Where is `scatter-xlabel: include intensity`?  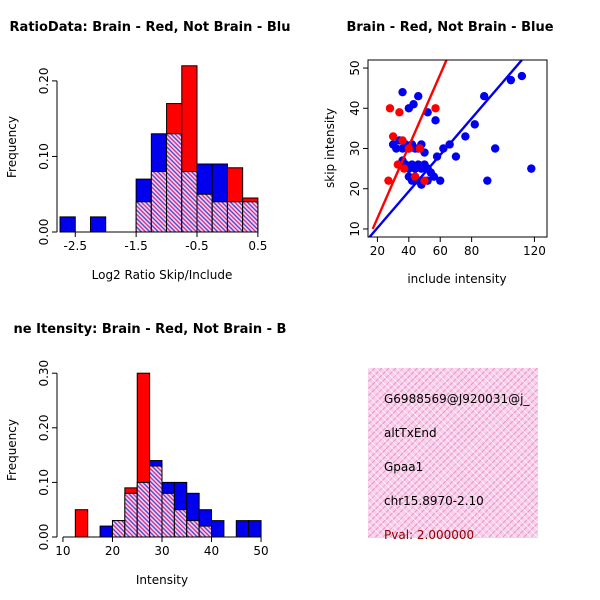
scatter-xlabel: include intensity is located at coordinates (457, 279).